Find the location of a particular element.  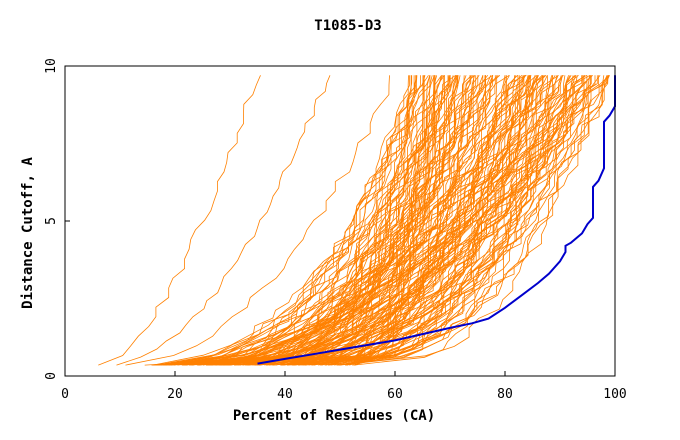

chart-title: T1085-D3 is located at coordinates (347, 26).